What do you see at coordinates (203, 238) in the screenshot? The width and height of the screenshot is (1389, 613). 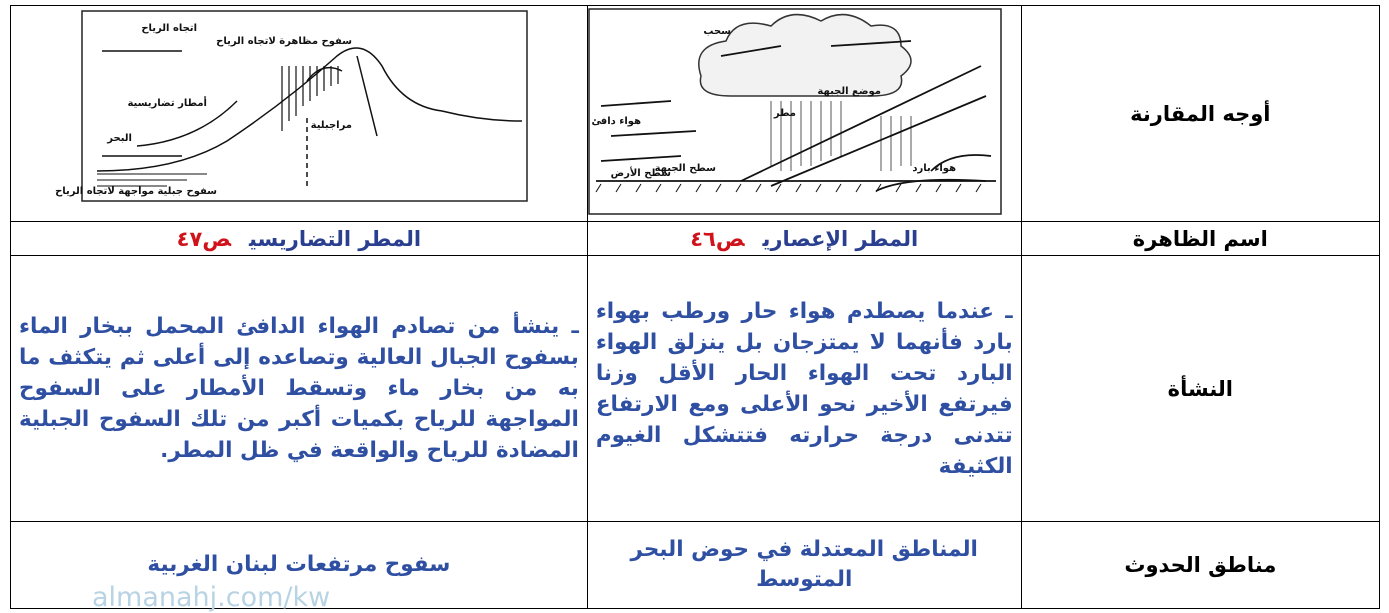 I see `page-ref: ص٤٧` at bounding box center [203, 238].